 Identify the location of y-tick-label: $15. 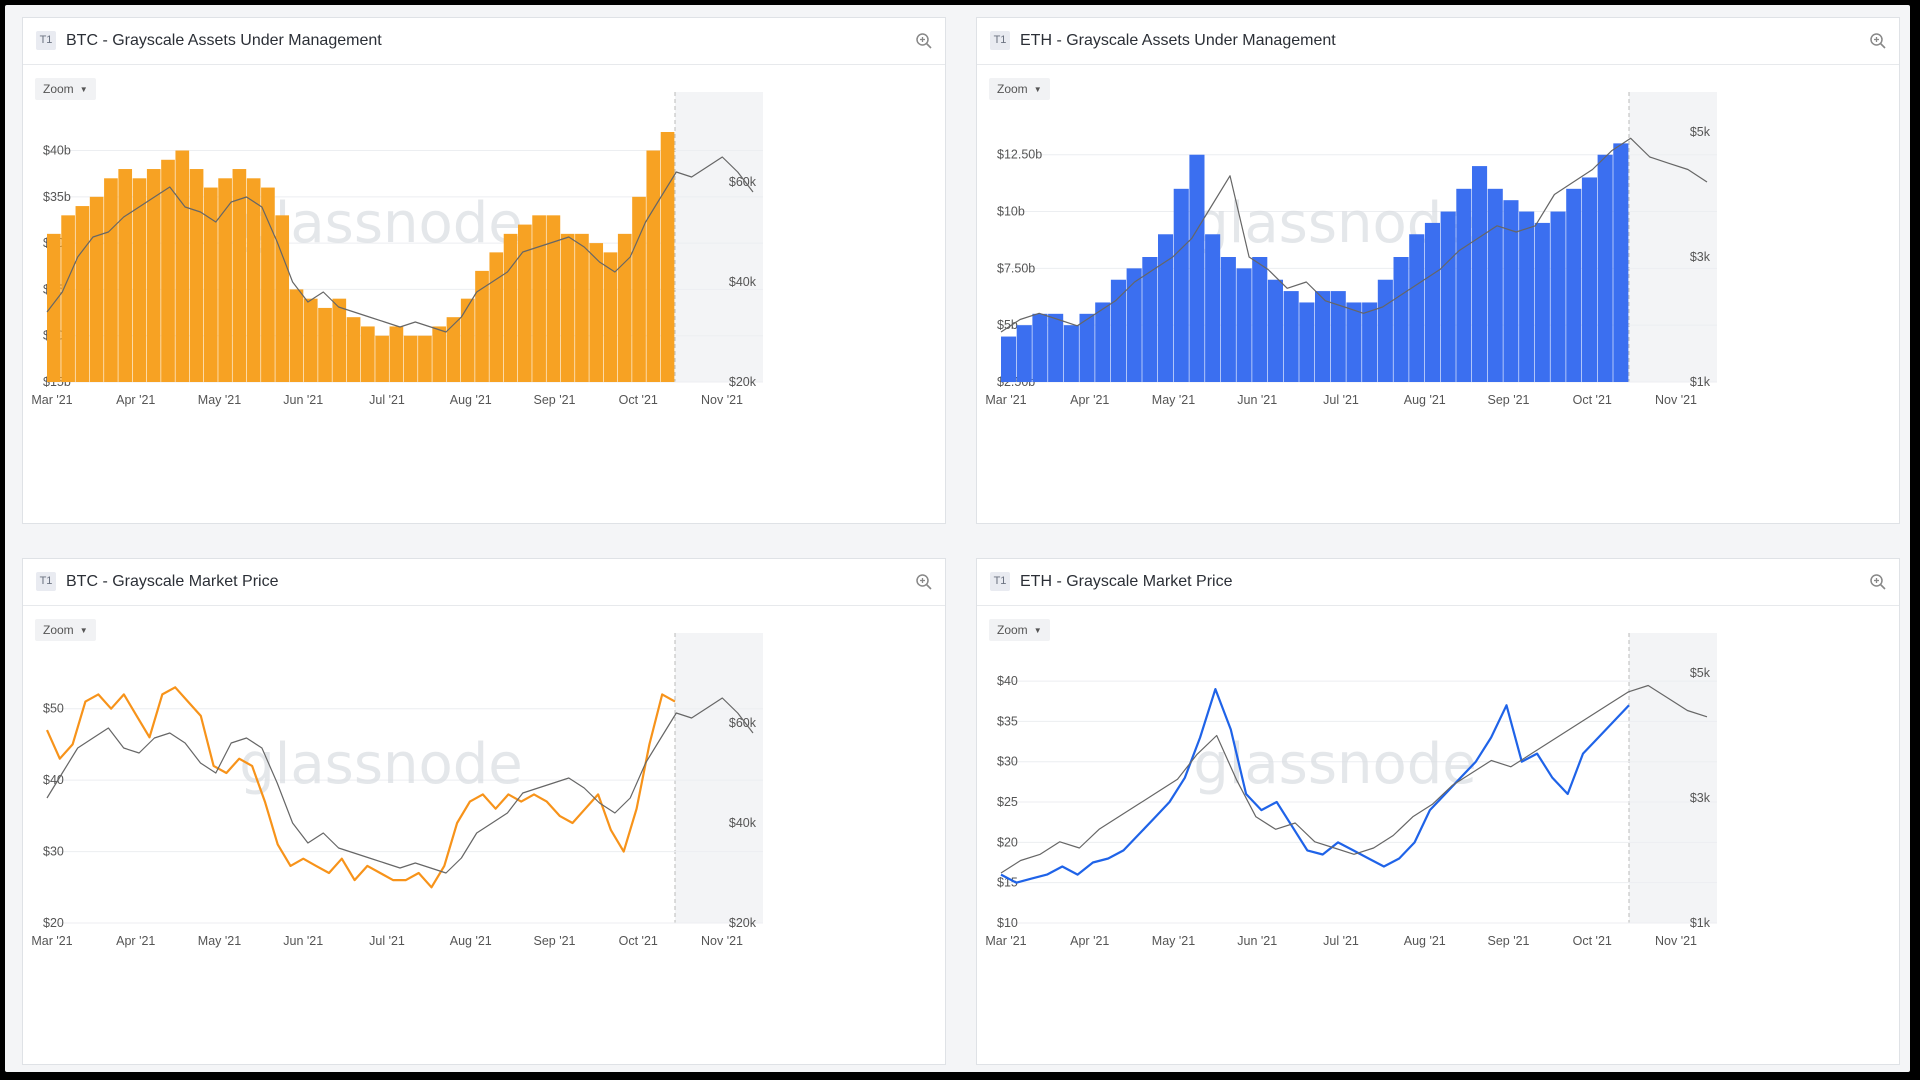
(1007, 883).